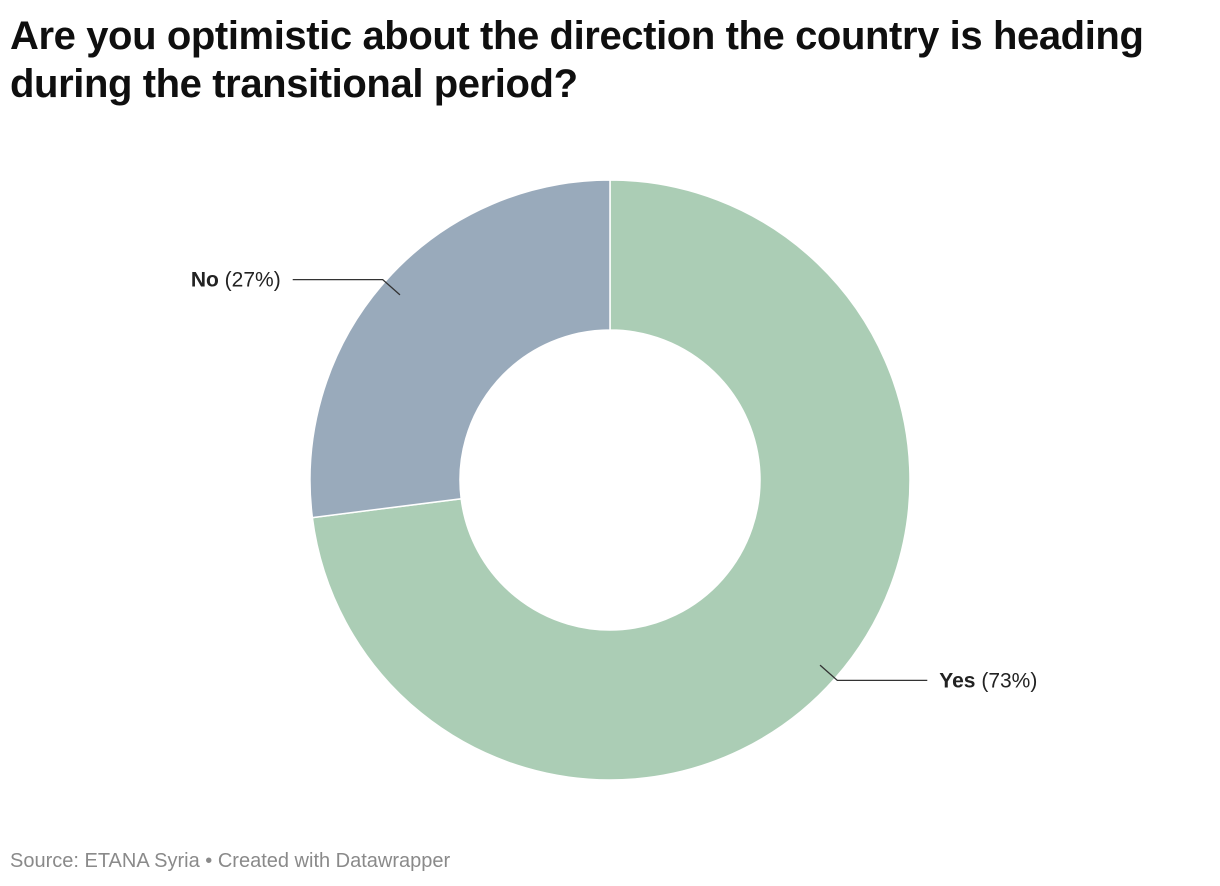  I want to click on slice-value-label: (73%), so click(1007, 680).